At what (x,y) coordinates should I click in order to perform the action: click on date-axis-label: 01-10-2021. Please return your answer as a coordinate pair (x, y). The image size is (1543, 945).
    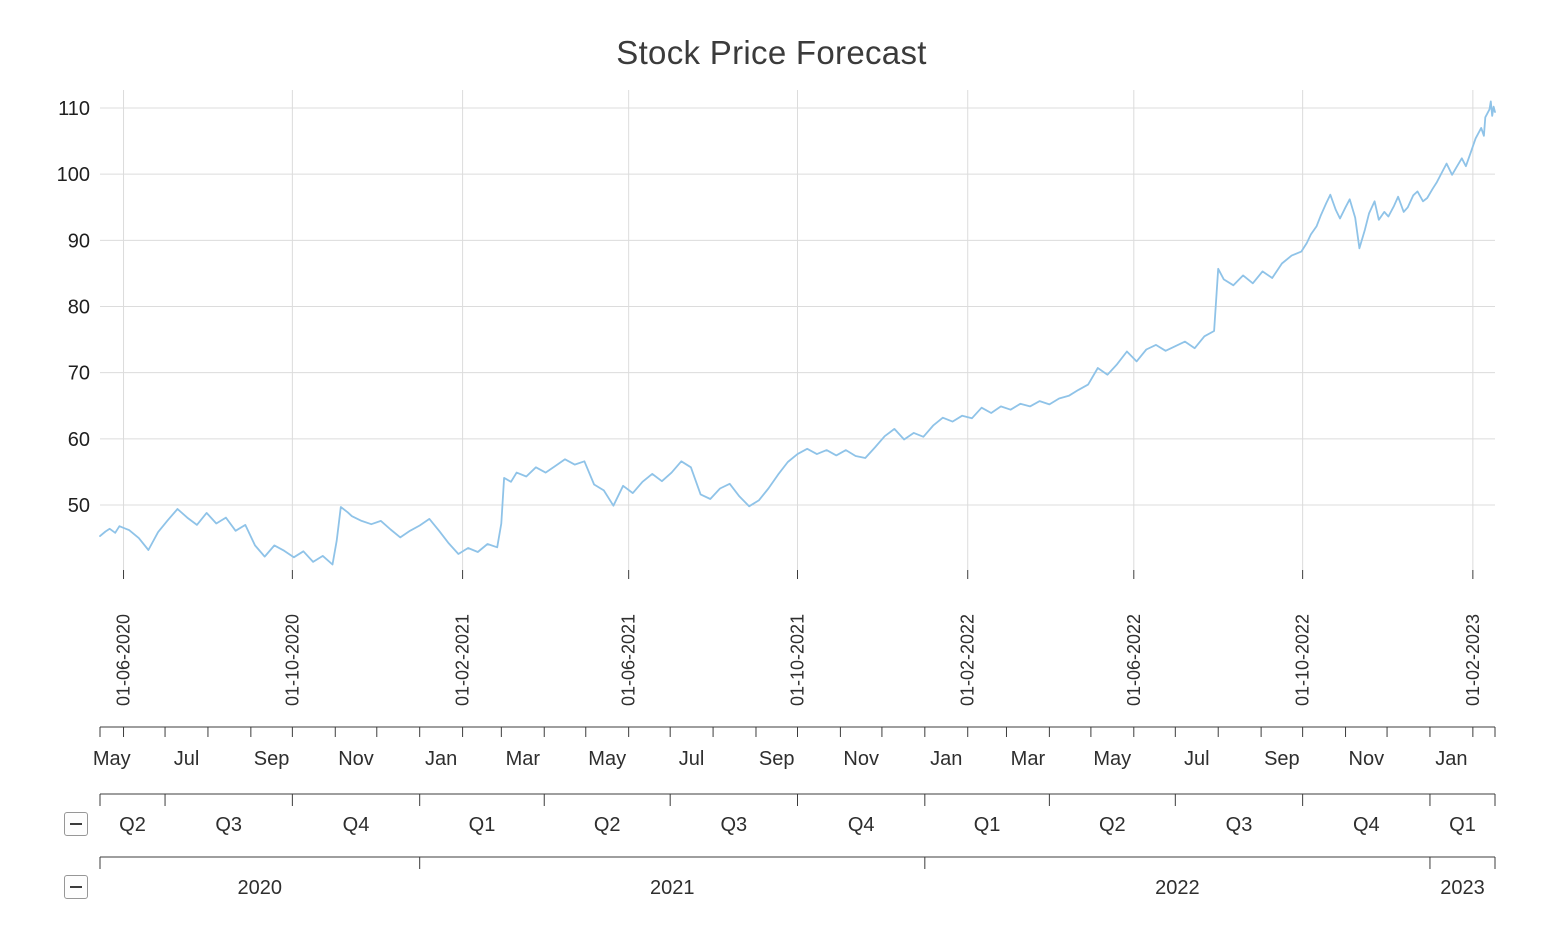
    Looking at the image, I should click on (798, 660).